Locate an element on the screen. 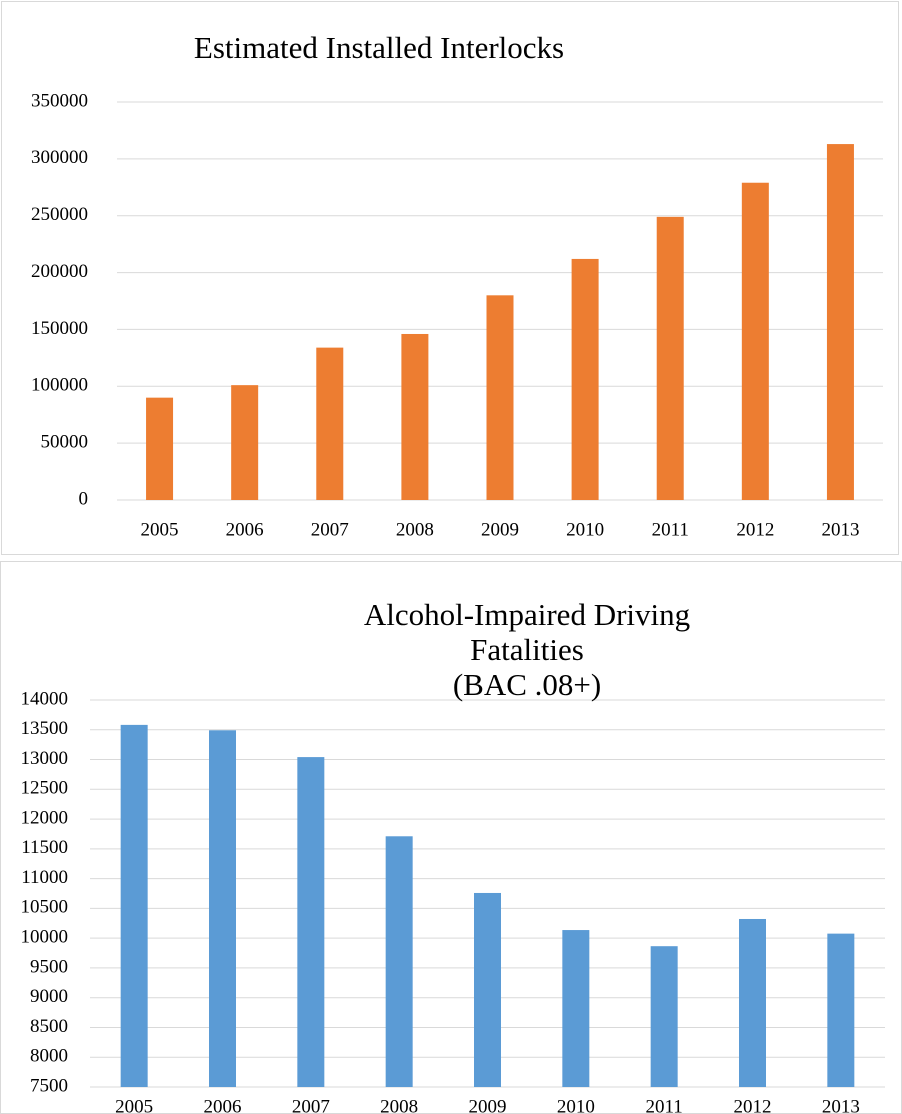 The width and height of the screenshot is (902, 1114). y-tick-label: 350000 is located at coordinates (59, 100).